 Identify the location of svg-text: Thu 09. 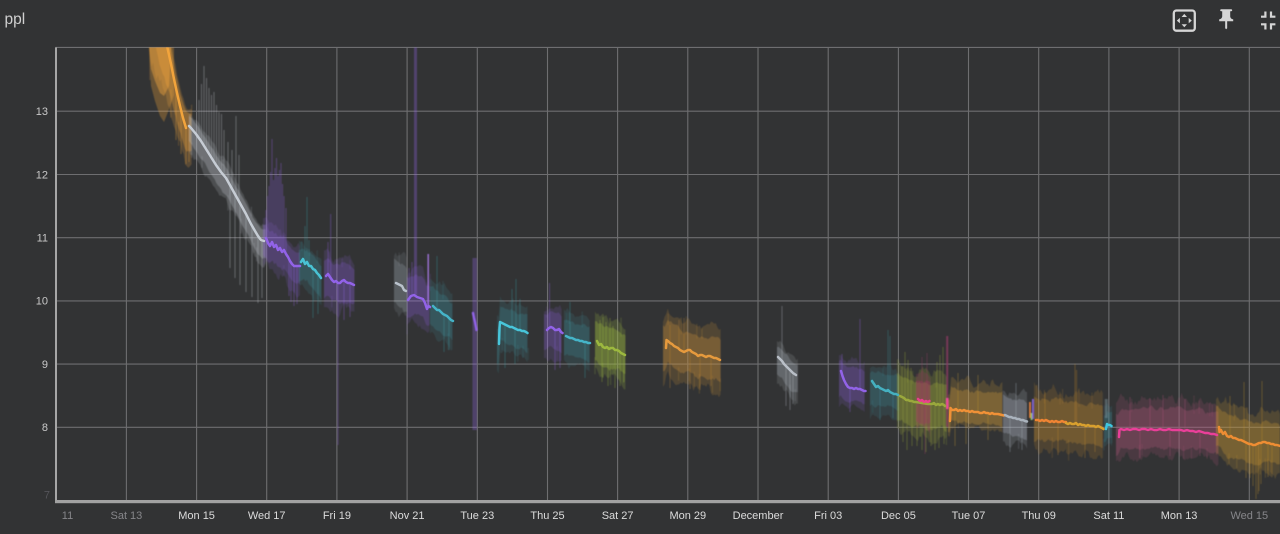
(1039, 516).